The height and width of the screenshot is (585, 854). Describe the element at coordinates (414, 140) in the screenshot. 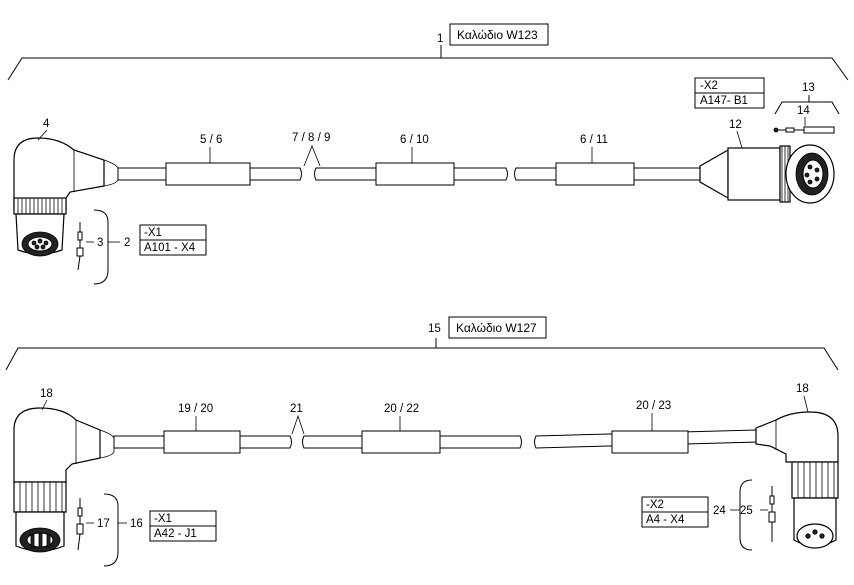

I see `w123-ref-sleeve-b: 6 / 10` at that location.